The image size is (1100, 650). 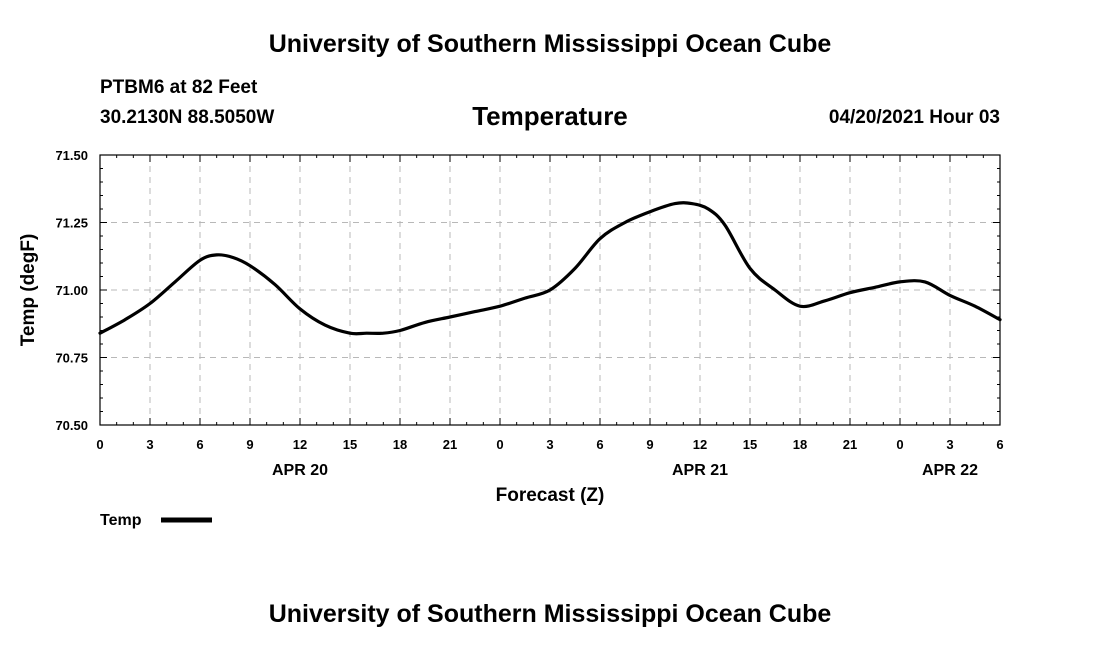 I want to click on x-tick-labels: 0 3 6 9 12 15 18 21 0 3 6 9 12 15 18 21 0 3 6, so click(x=549, y=444).